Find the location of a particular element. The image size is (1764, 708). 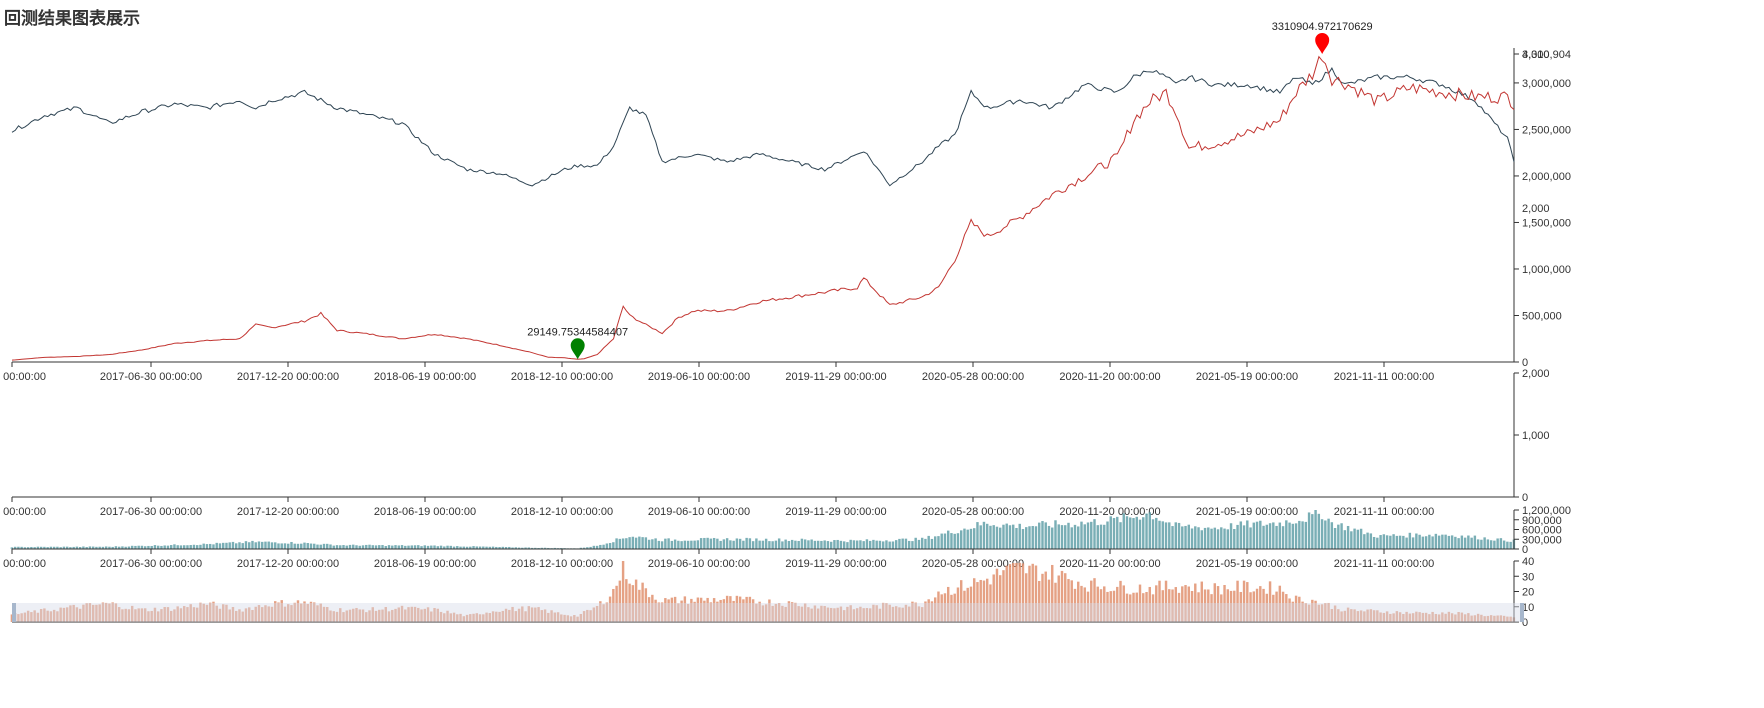

position-y-tick-label: 10 is located at coordinates (1528, 608).